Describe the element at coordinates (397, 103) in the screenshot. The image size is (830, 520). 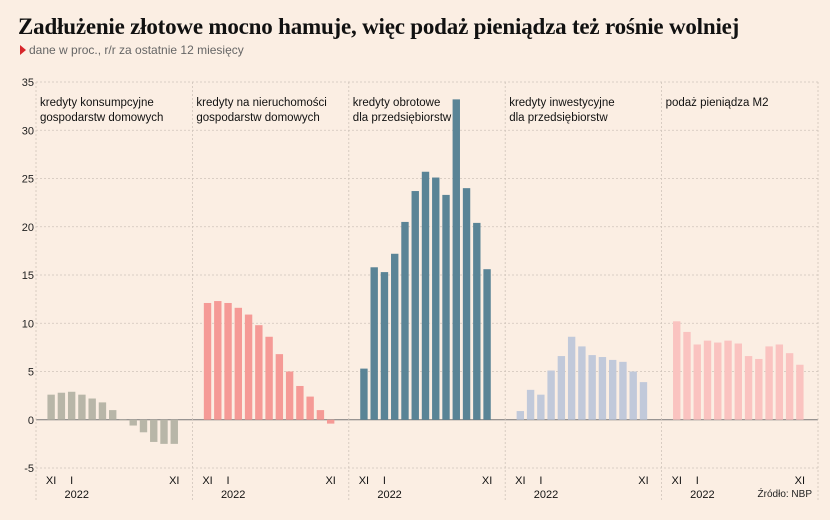
I see `panel-label: kredyty obrotowe` at that location.